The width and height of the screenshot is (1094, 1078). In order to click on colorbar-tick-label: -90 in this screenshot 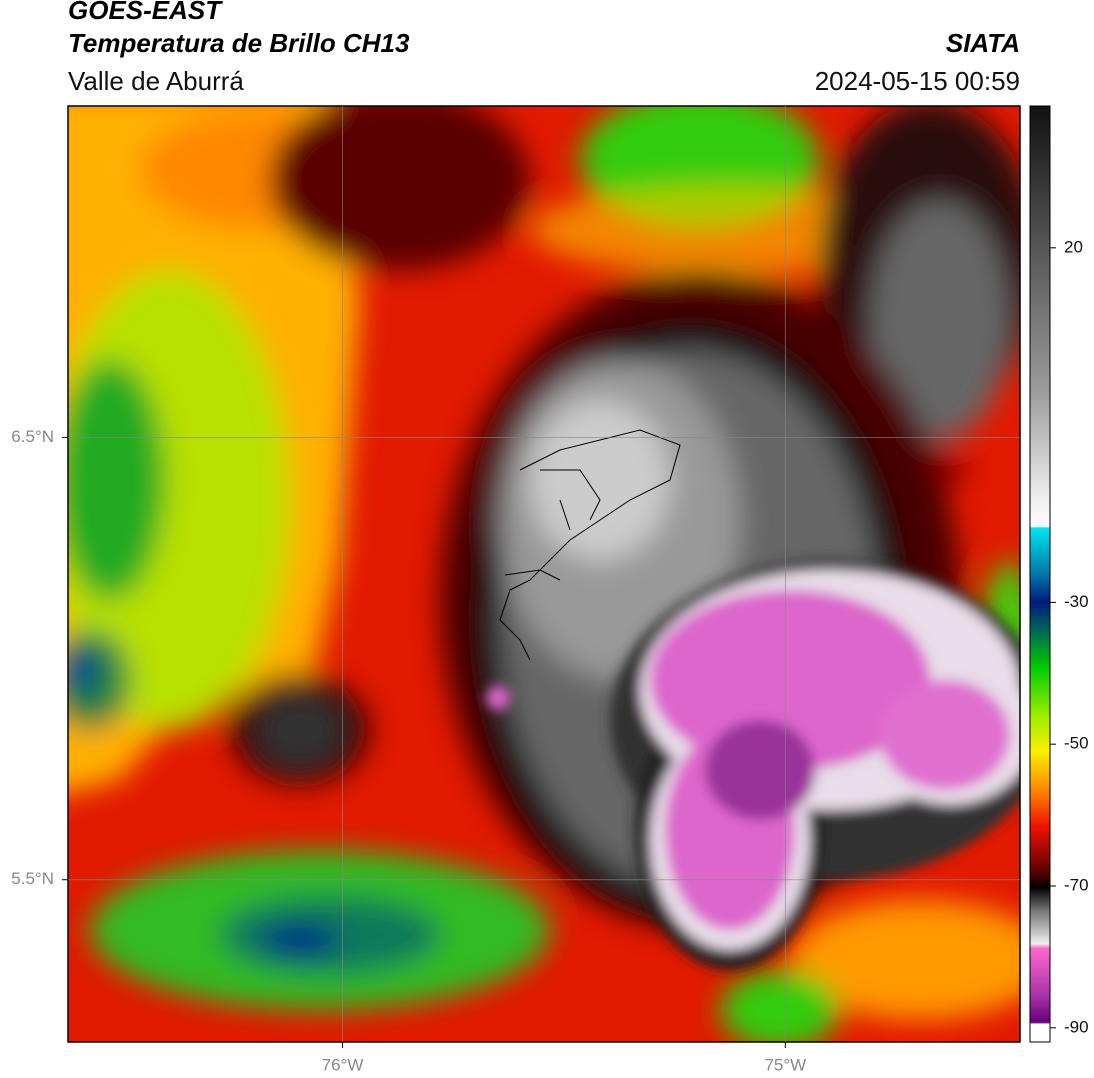, I will do `click(1076, 1026)`.